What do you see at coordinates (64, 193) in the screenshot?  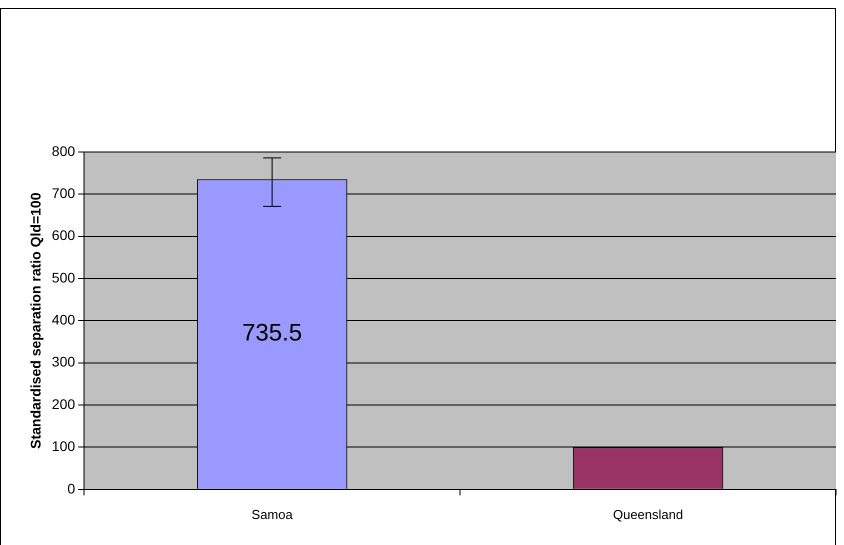 I see `y-tick-label: 700` at bounding box center [64, 193].